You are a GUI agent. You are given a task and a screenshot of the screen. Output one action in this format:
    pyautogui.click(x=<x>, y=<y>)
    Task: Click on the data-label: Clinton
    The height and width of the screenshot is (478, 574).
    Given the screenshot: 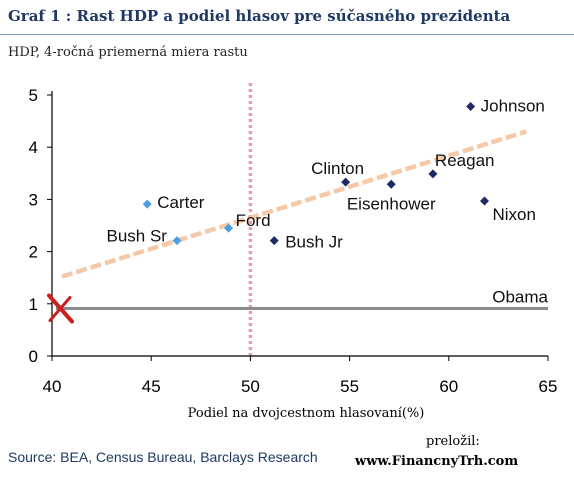 What is the action you would take?
    pyautogui.click(x=337, y=168)
    